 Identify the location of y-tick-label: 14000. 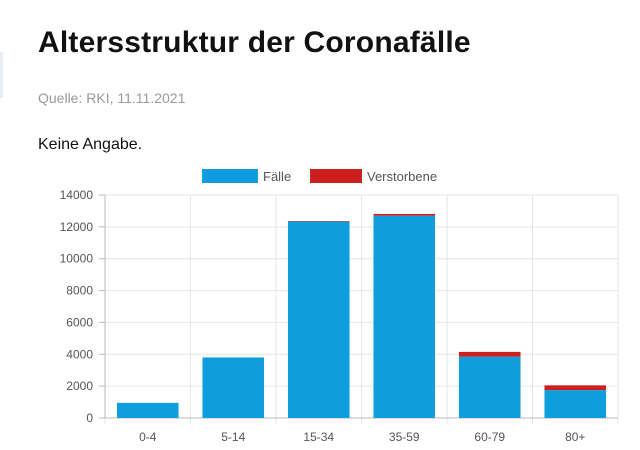
(77, 195).